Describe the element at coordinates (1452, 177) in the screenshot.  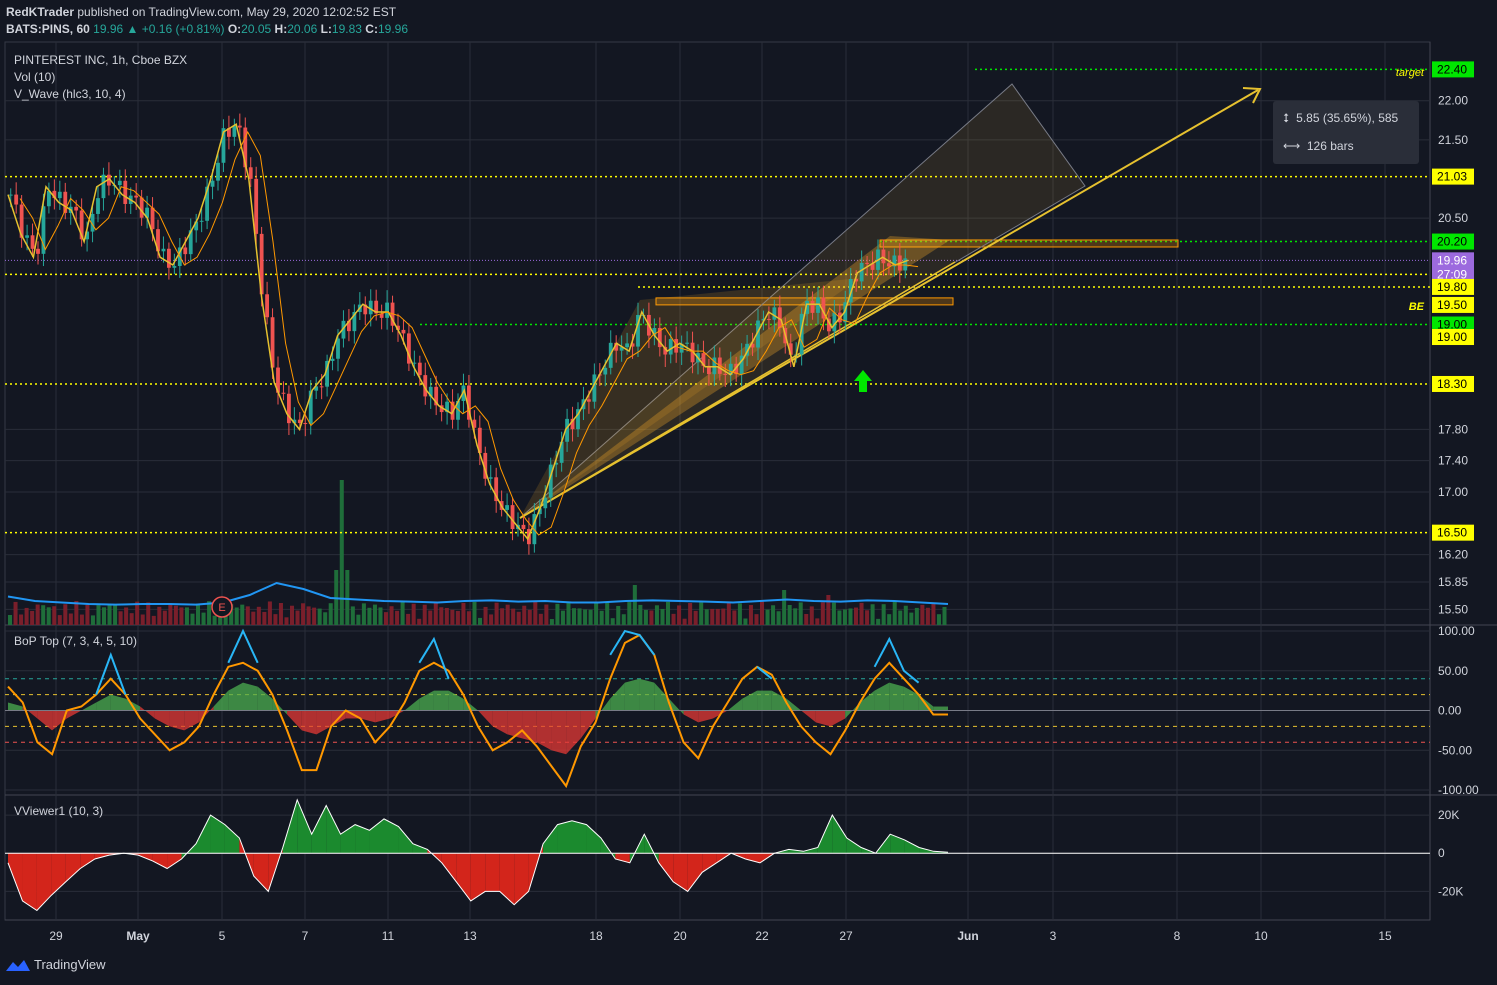
I see `price-scale-badge-text: 21.03` at that location.